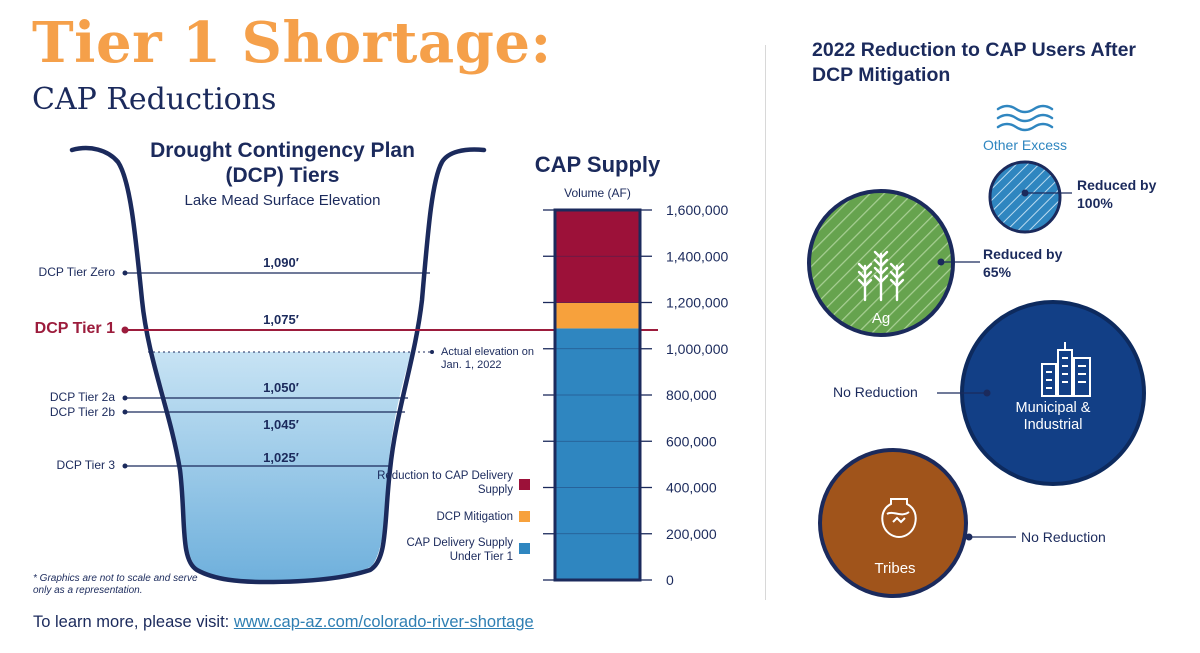 Image resolution: width=1200 pixels, height=653 pixels. Describe the element at coordinates (85, 465) in the screenshot. I see `tier-3-label: DCP Tier 3` at that location.